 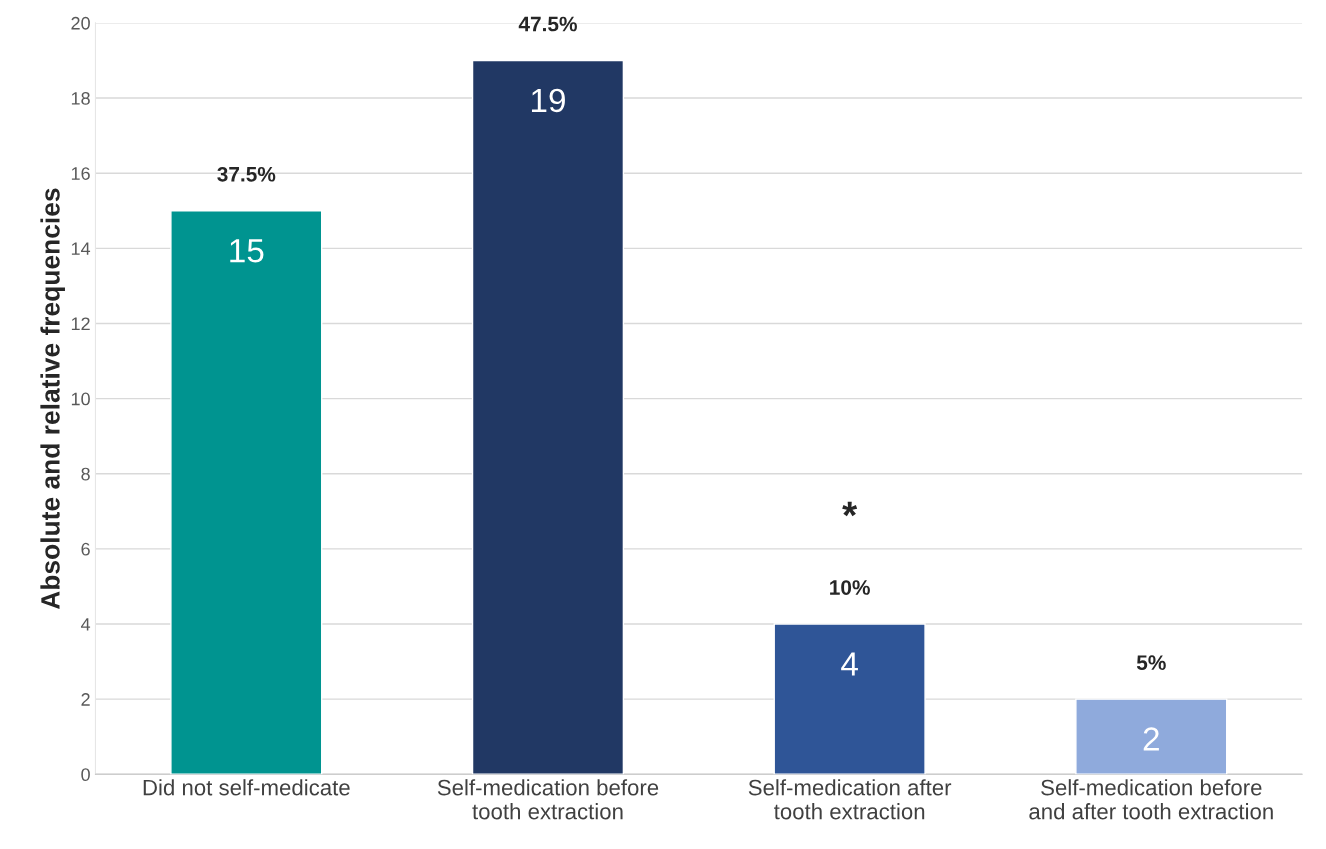 What do you see at coordinates (849, 664) in the screenshot?
I see `data-label: 4` at bounding box center [849, 664].